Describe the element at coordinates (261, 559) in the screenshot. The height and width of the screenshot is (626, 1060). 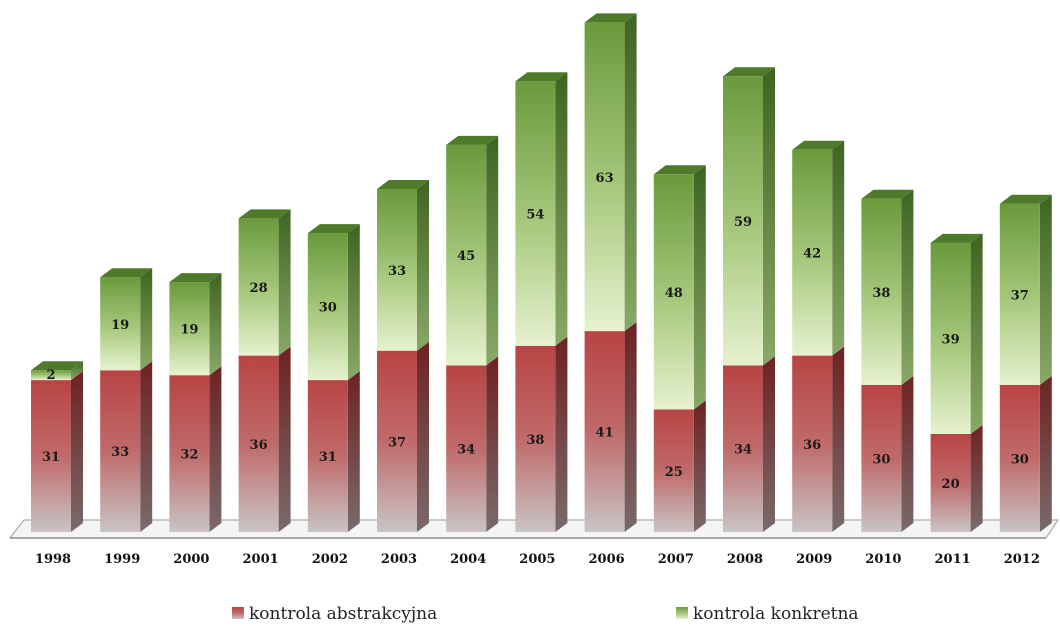
I see `x-tick-label-2001: 2001` at that location.